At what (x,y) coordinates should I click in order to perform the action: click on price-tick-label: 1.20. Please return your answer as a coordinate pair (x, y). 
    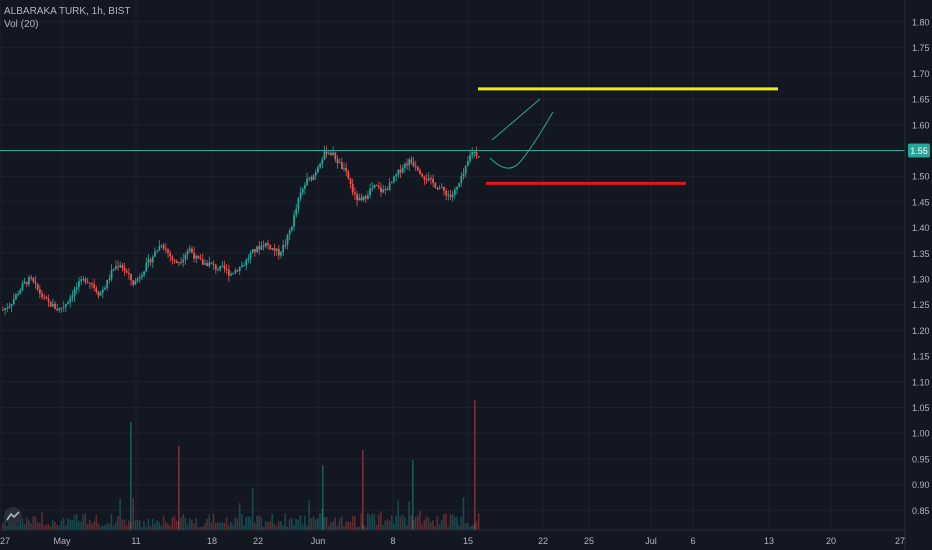
    Looking at the image, I should click on (921, 331).